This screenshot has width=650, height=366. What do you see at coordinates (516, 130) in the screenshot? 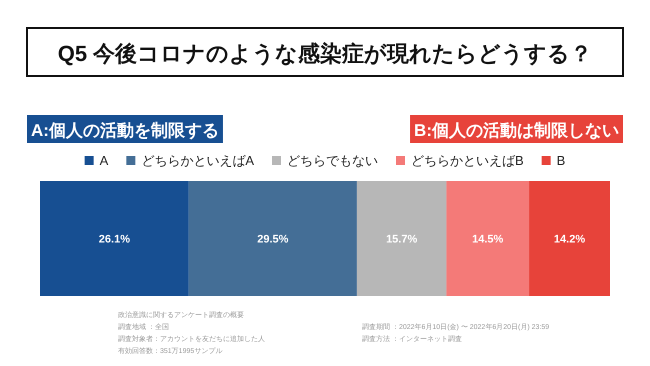
I see `text: B:個人の活動は制限しない` at bounding box center [516, 130].